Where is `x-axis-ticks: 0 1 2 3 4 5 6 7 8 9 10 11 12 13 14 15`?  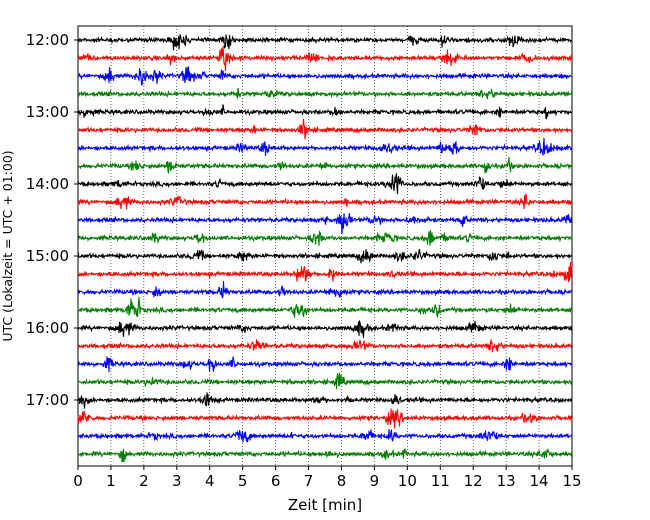
x-axis-ticks: 0 1 2 3 4 5 6 7 8 9 10 11 12 13 14 15 is located at coordinates (327, 478).